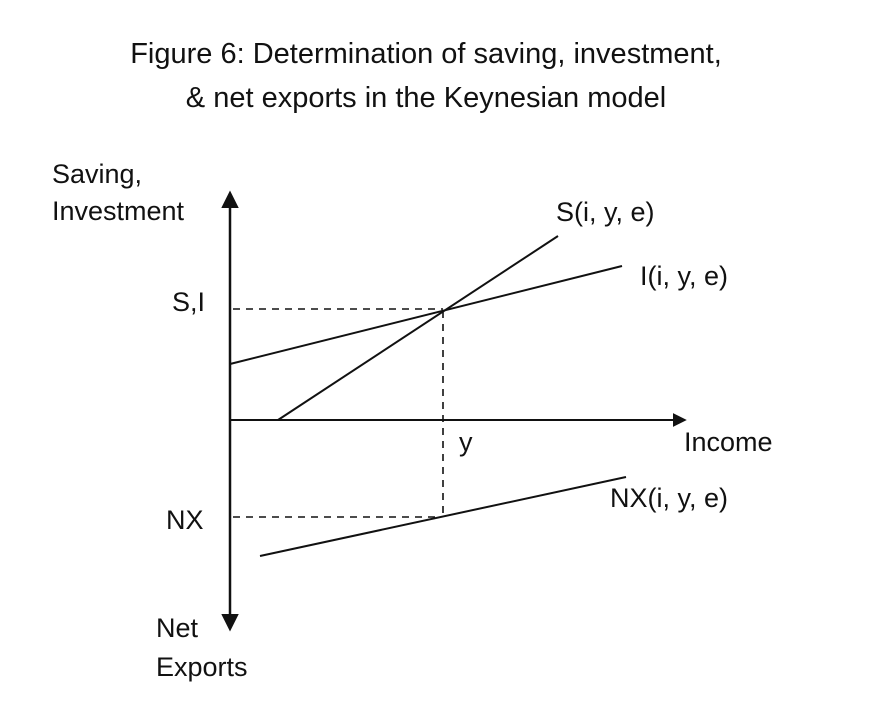  I want to click on net-exports-curve, so click(443, 516).